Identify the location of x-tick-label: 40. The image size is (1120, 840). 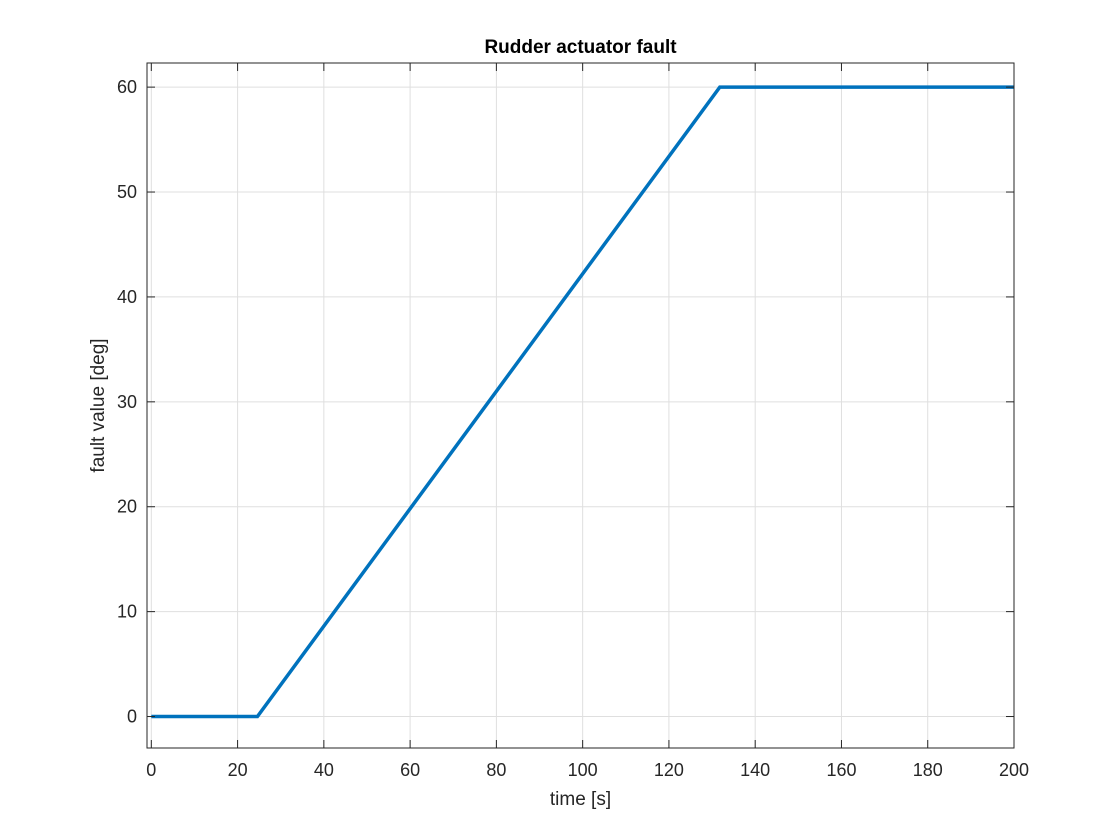
(324, 770).